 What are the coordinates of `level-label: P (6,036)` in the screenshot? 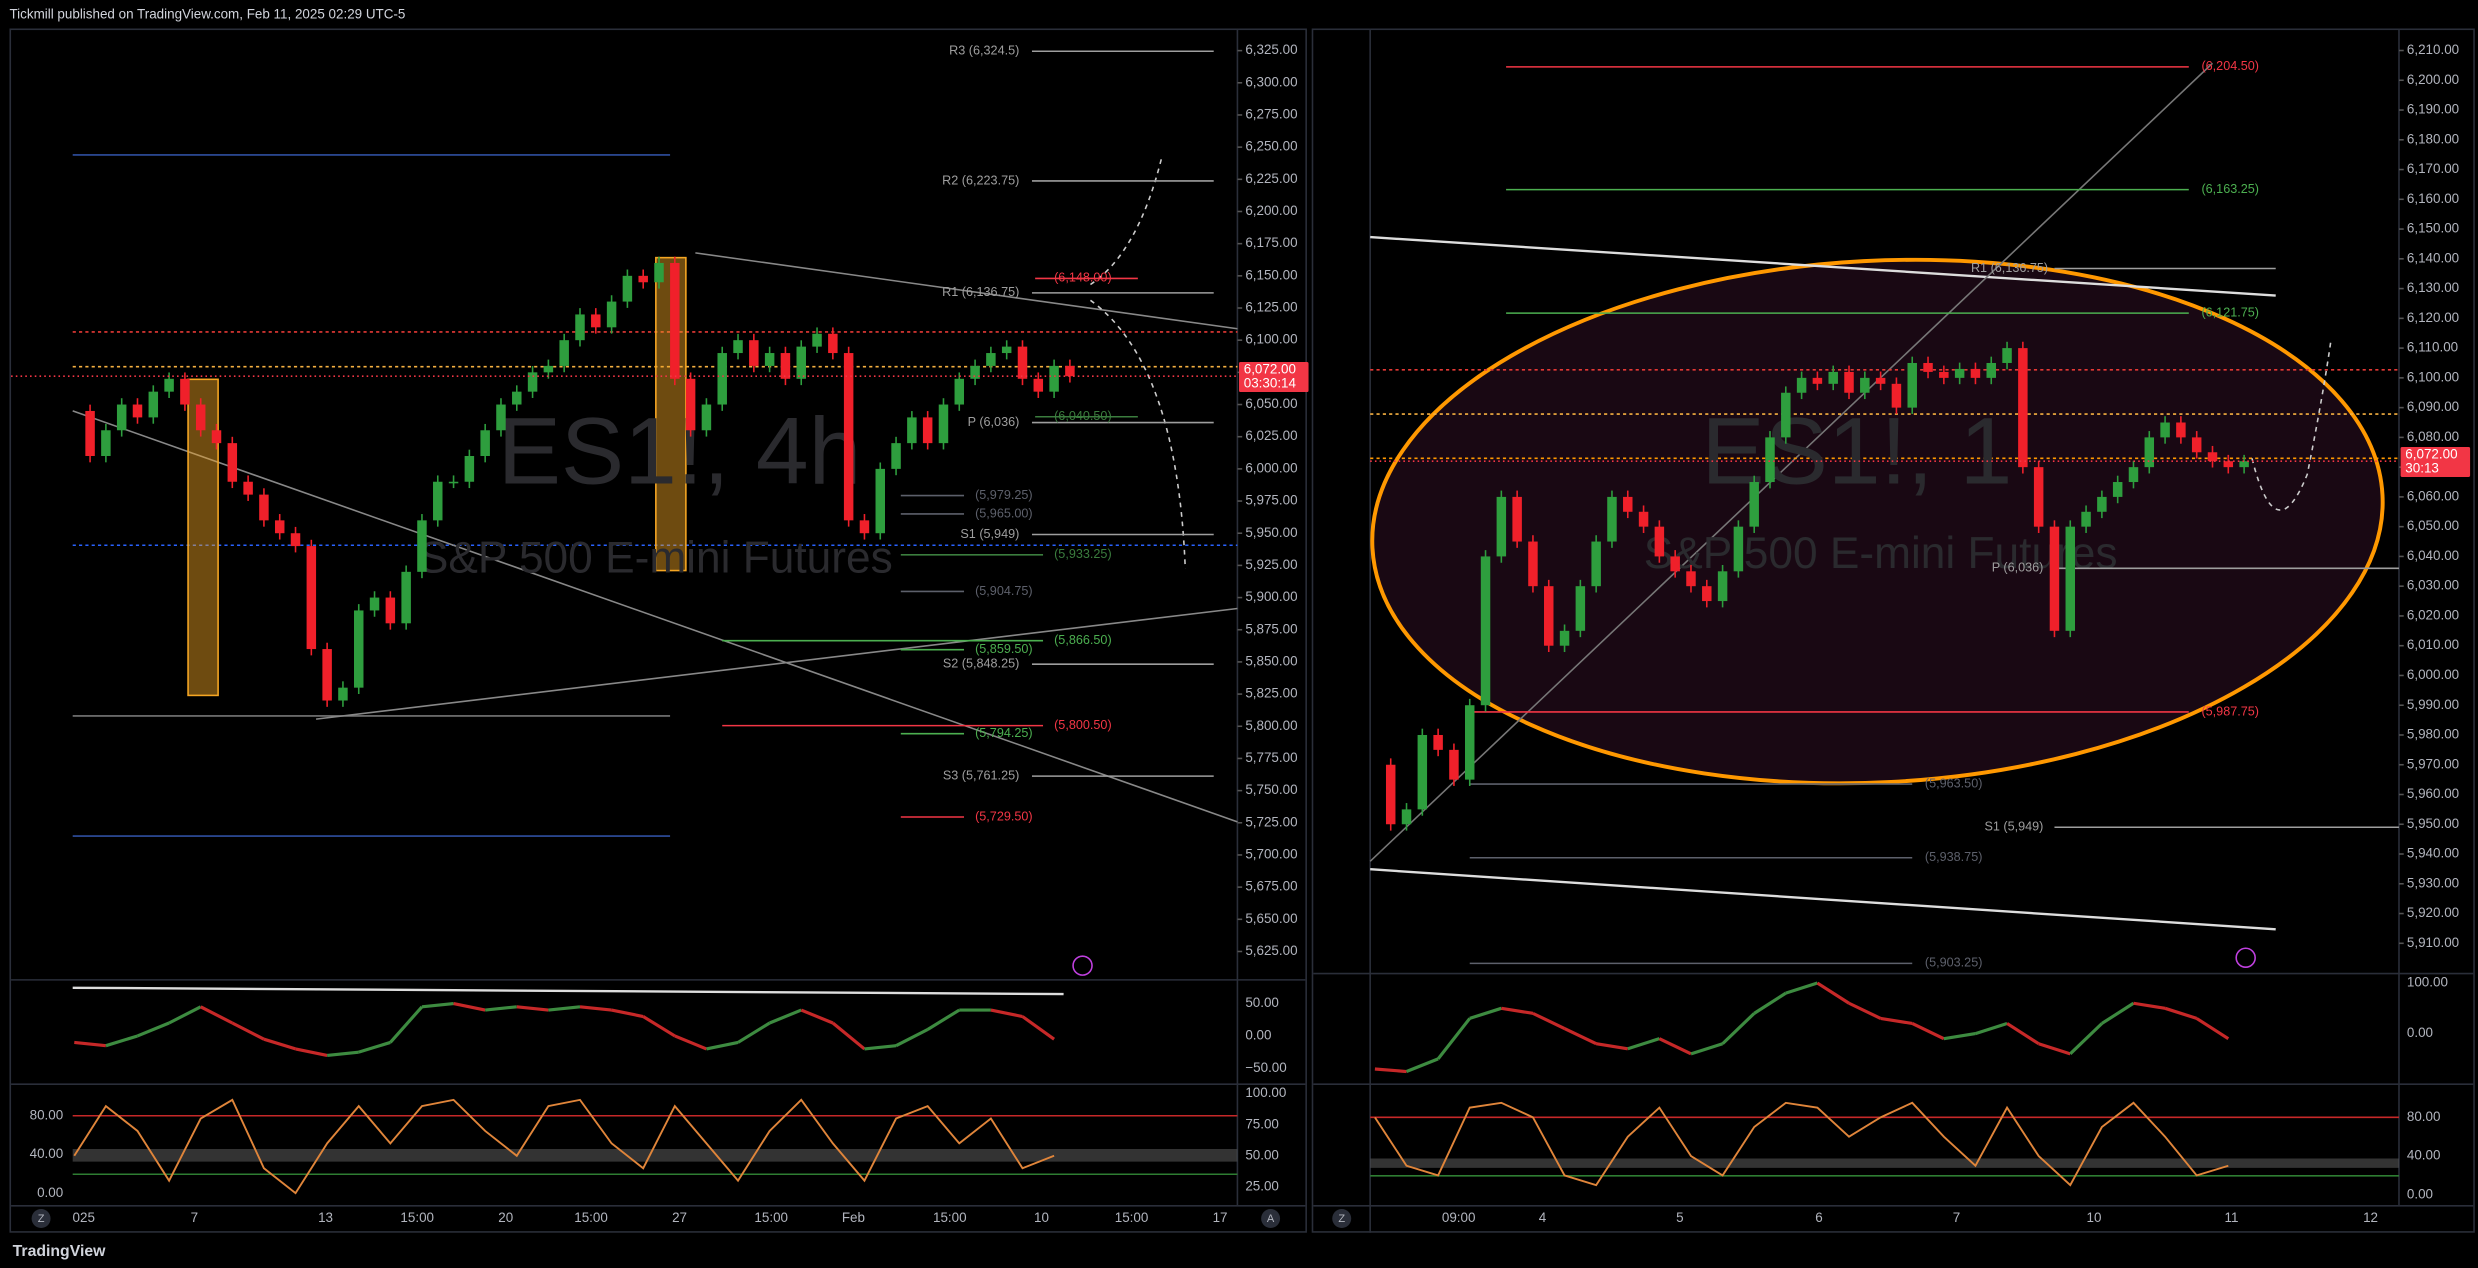 It's located at (994, 422).